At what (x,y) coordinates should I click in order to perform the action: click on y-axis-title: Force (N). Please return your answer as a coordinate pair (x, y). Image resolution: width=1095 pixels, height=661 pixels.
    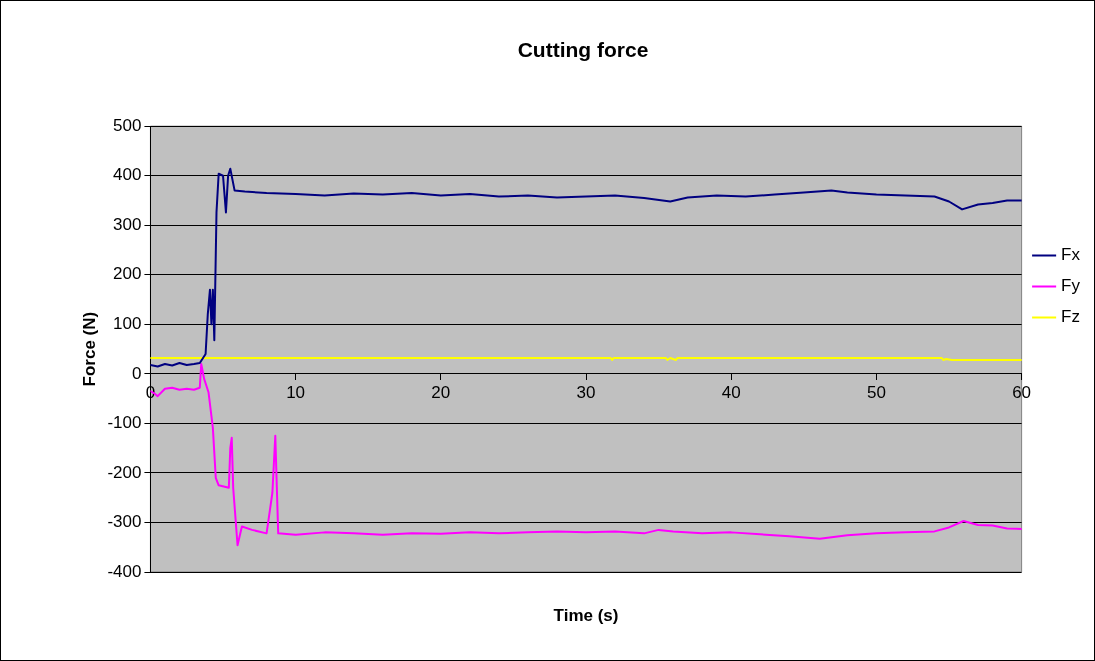
    Looking at the image, I should click on (89, 349).